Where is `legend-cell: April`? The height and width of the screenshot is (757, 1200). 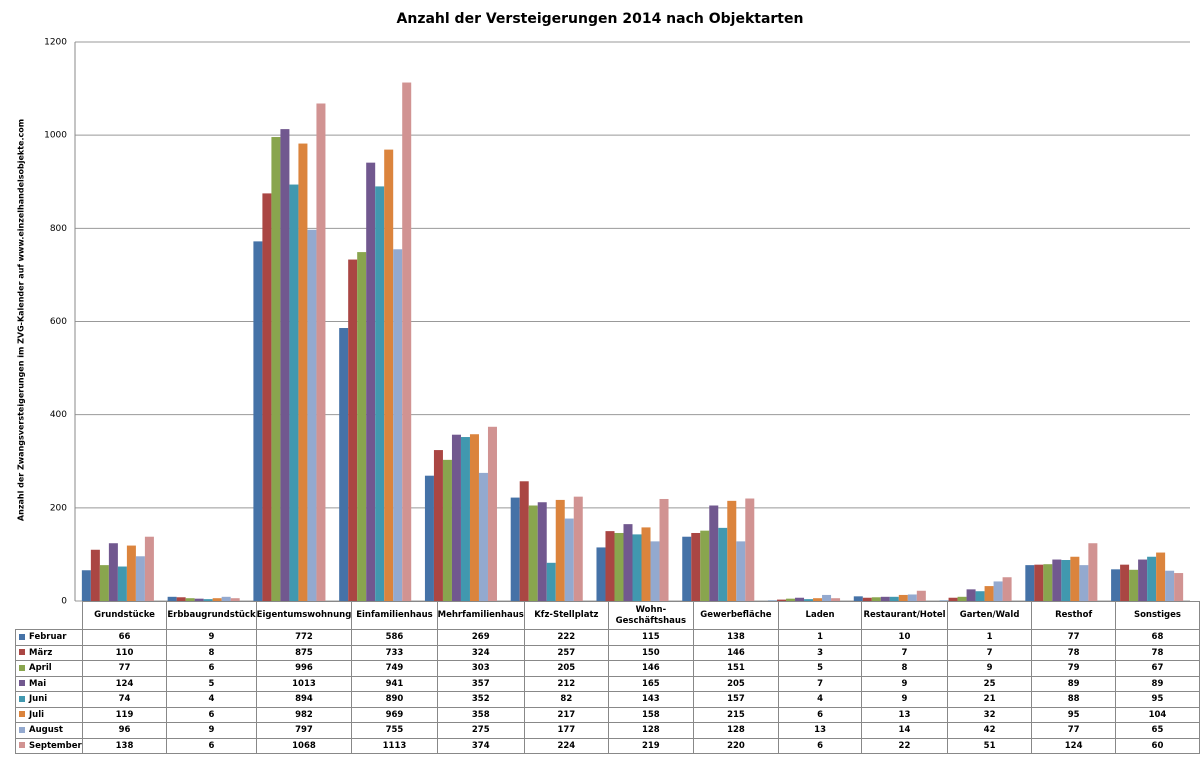
legend-cell: April is located at coordinates (49, 668).